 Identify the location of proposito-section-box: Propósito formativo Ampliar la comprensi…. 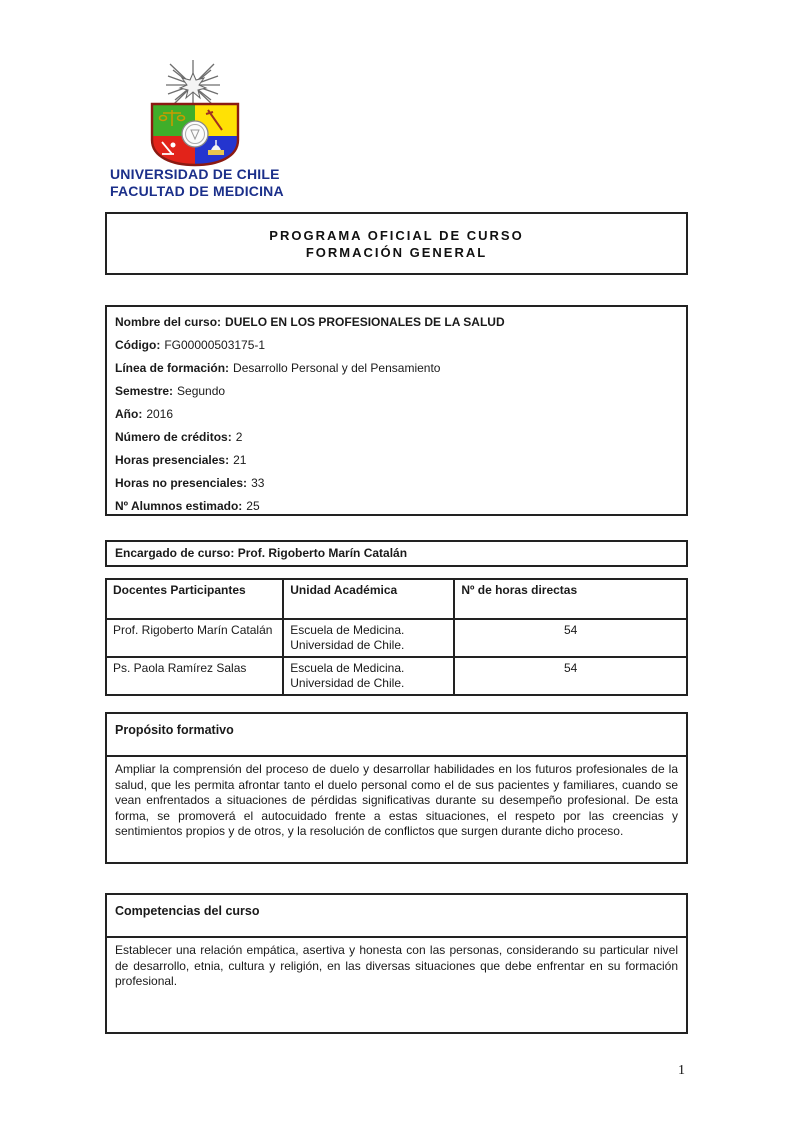
(396, 788).